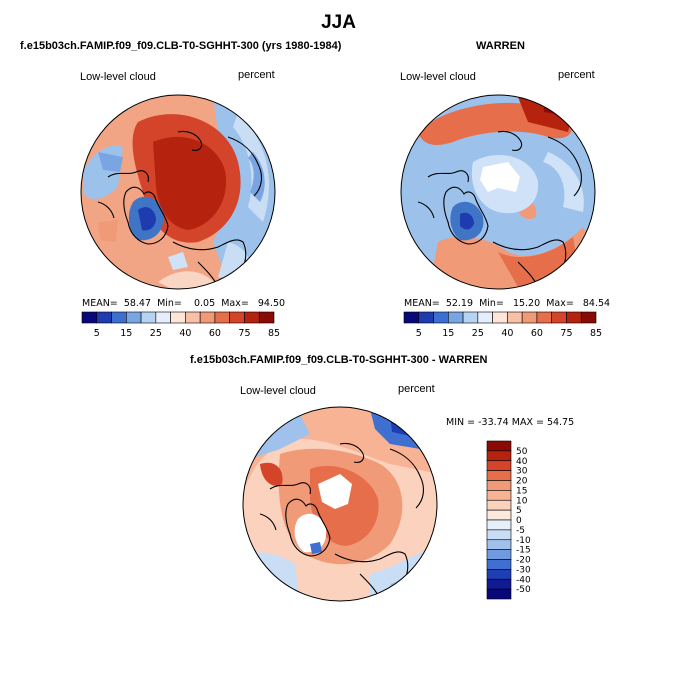 This screenshot has width=677, height=678. Describe the element at coordinates (510, 422) in the screenshot. I see `panel3-range: MIN = -33.74 MAX = 54.75` at that location.